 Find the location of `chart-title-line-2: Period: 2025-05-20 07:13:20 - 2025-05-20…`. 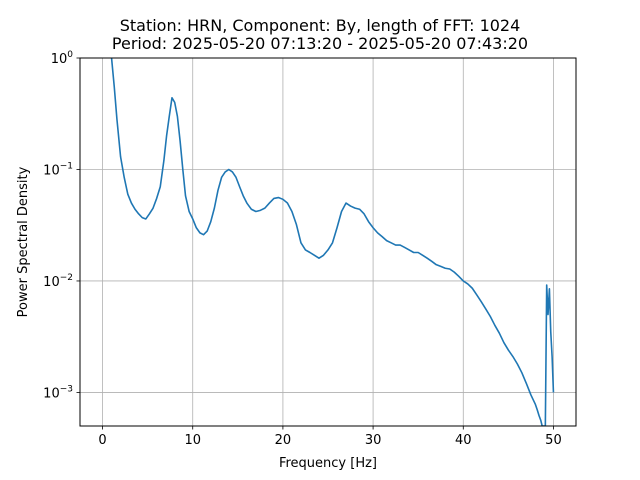

chart-title-line-2: Period: 2025-05-20 07:13:20 - 2025-05-20… is located at coordinates (320, 43).